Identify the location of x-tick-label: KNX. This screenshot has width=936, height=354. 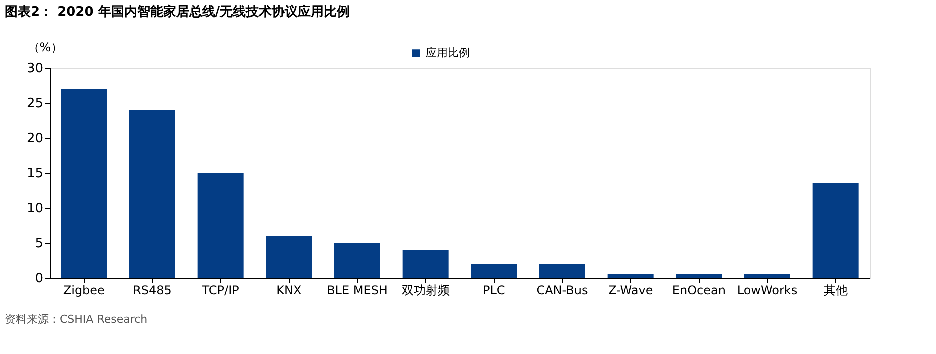
(289, 291).